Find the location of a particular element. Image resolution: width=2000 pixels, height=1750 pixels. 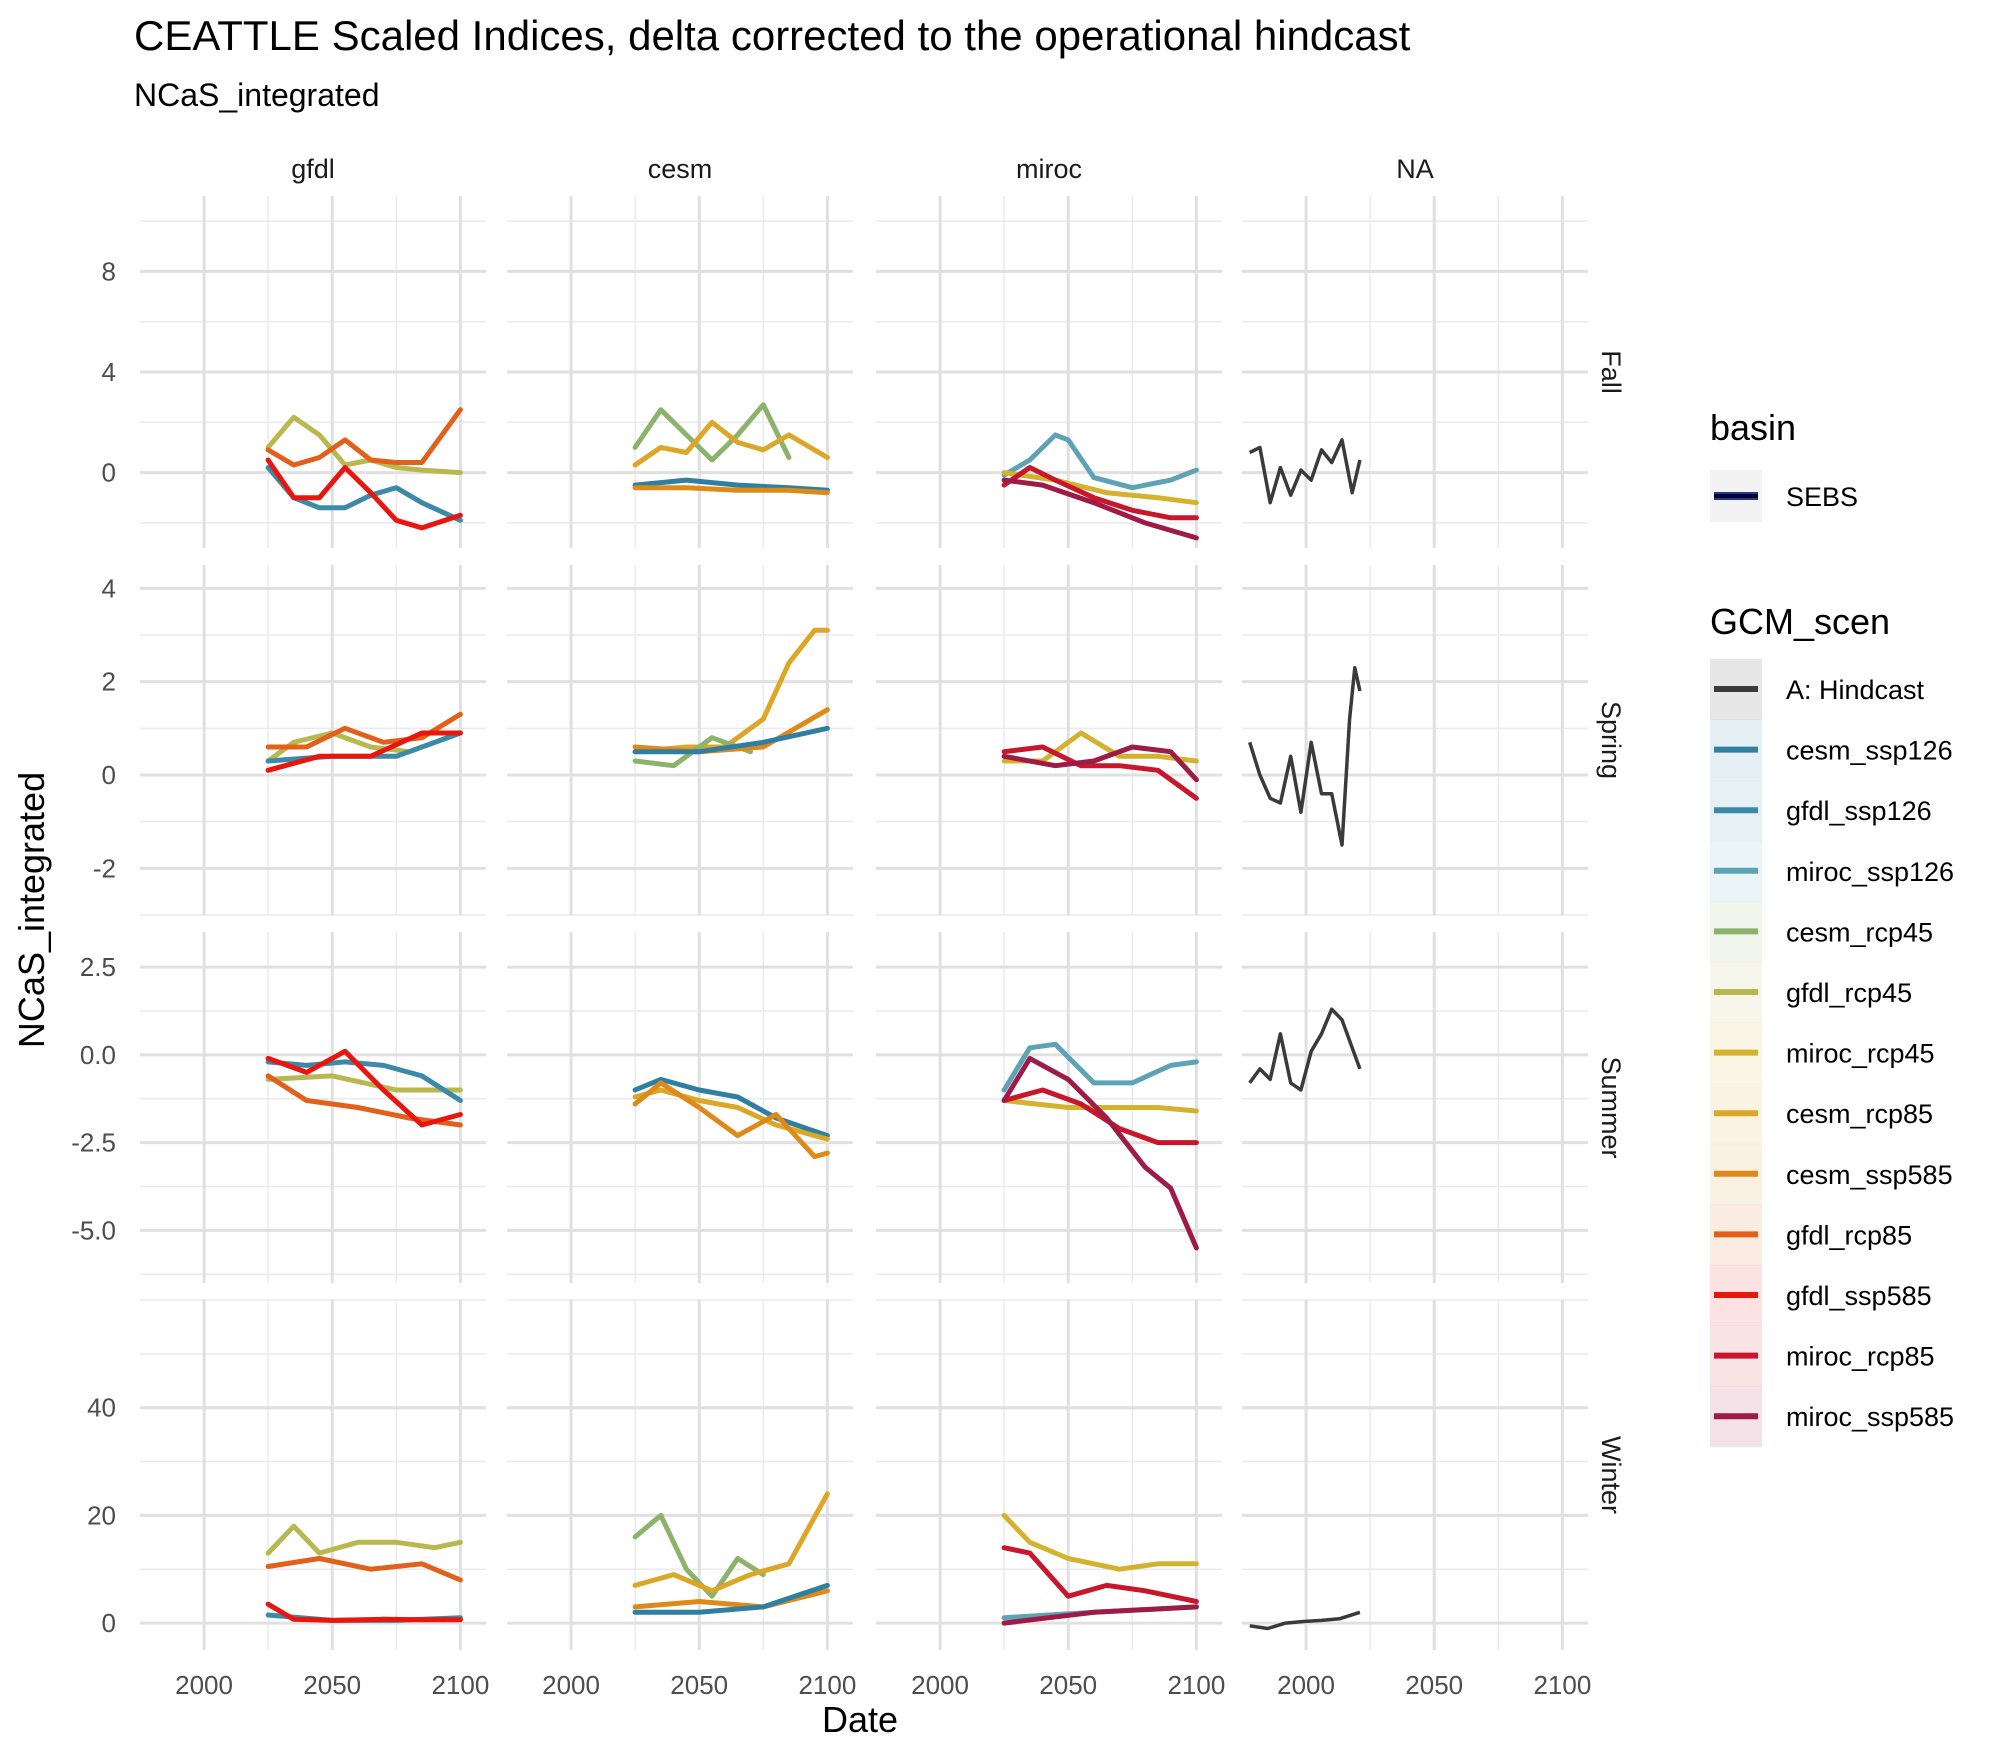

strip-label-na: NA is located at coordinates (1415, 169).